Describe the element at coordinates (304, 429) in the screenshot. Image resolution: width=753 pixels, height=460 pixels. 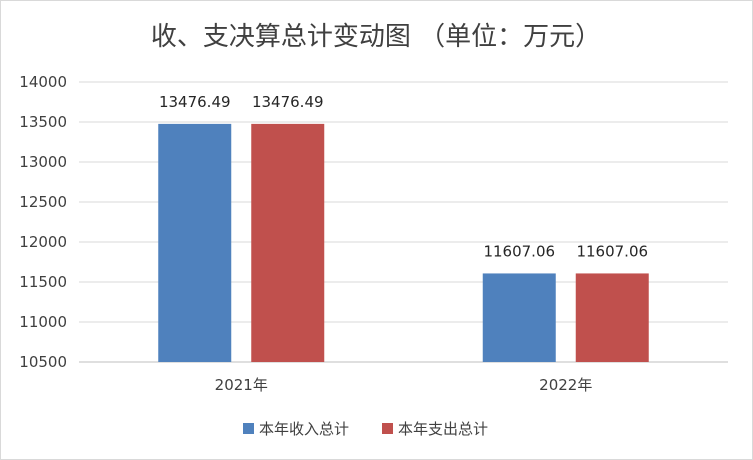
I see `legend-label: 本年收入总计` at that location.